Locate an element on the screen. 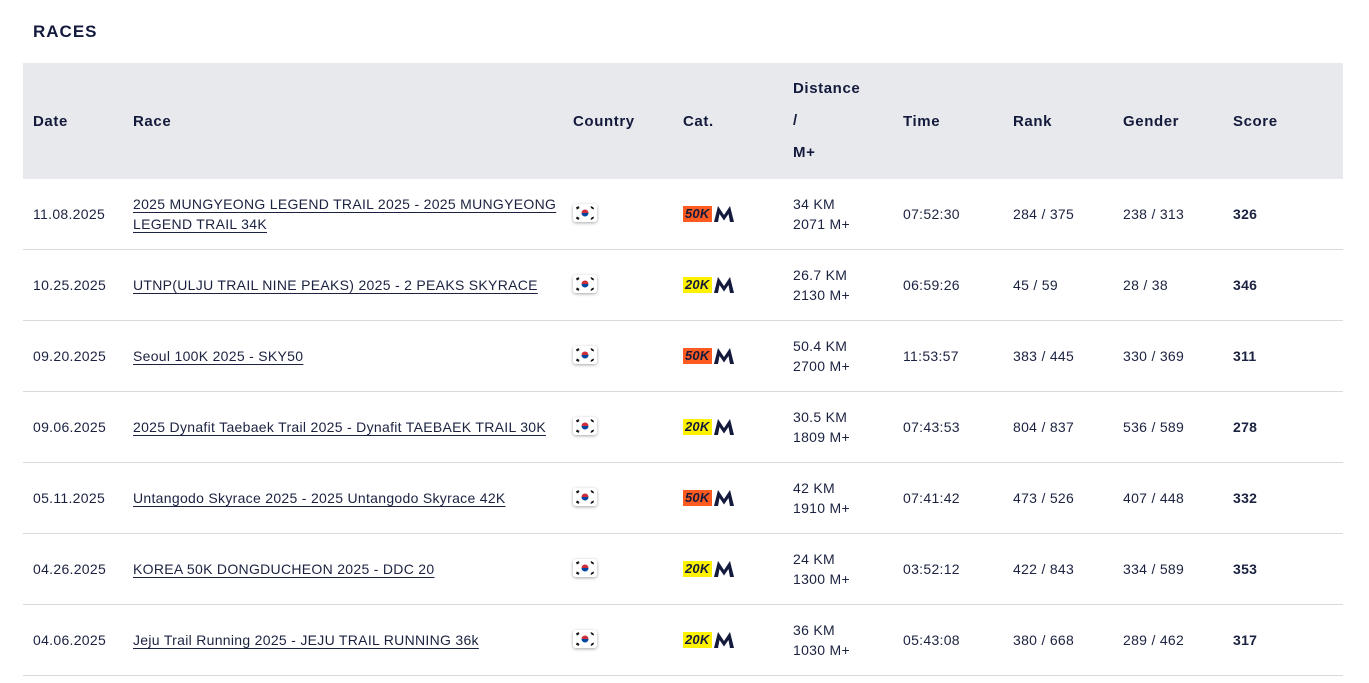  section-title: RACES is located at coordinates (65, 31).